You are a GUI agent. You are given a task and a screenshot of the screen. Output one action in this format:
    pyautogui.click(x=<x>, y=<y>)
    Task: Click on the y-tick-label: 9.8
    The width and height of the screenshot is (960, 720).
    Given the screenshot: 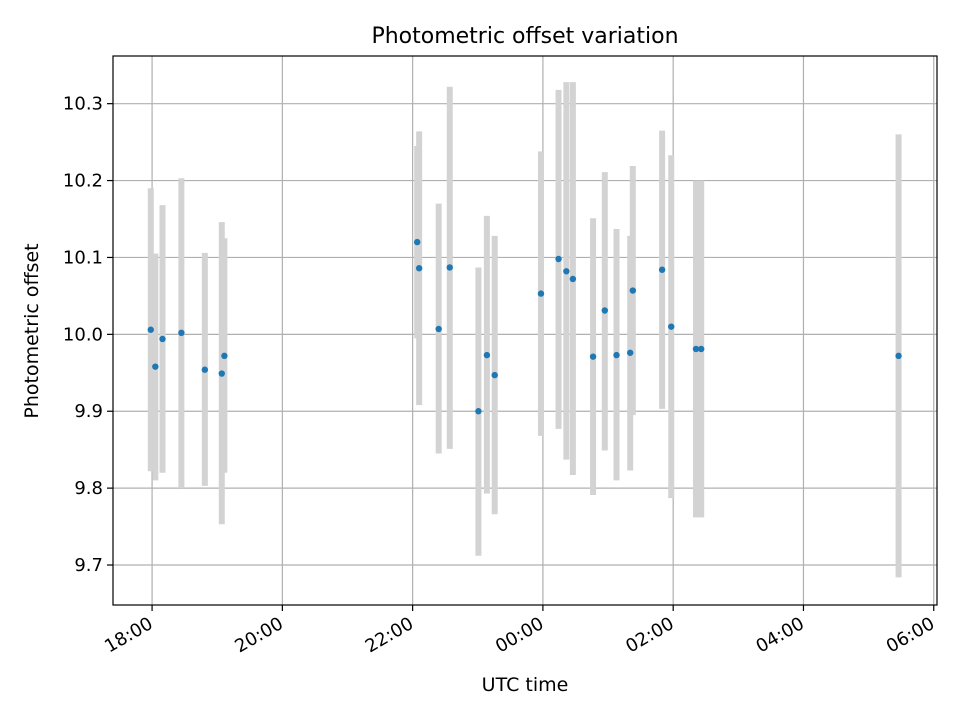 What is the action you would take?
    pyautogui.click(x=88, y=488)
    